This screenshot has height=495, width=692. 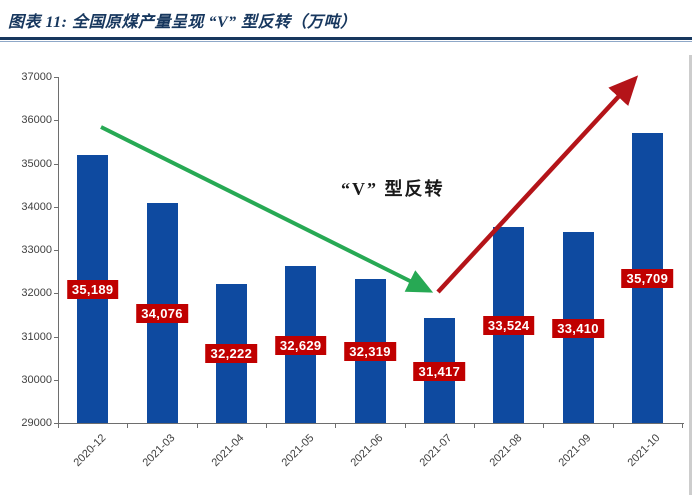 What do you see at coordinates (436, 451) in the screenshot?
I see `x-tick-label: 2021-07` at bounding box center [436, 451].